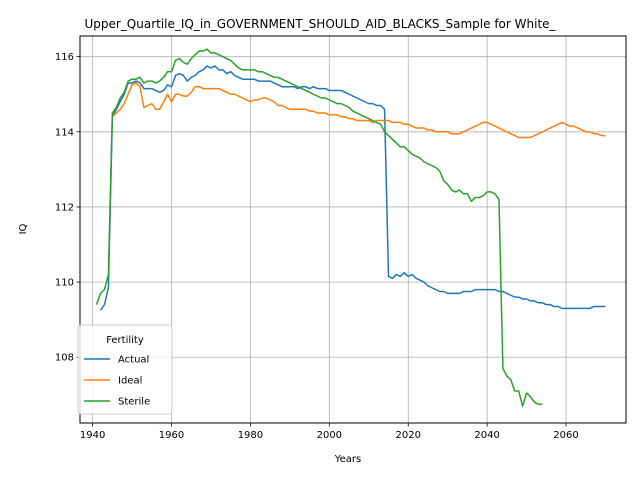 The image size is (640, 480). What do you see at coordinates (125, 340) in the screenshot?
I see `legend-title: Fertility` at bounding box center [125, 340].